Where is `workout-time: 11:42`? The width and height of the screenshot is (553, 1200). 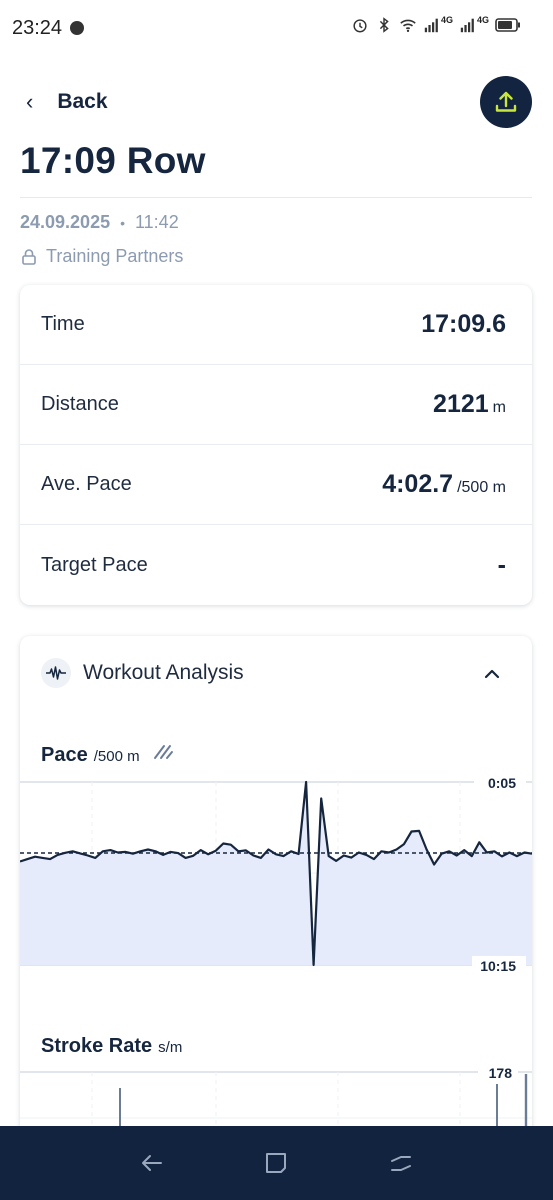 workout-time: 11:42 is located at coordinates (157, 222).